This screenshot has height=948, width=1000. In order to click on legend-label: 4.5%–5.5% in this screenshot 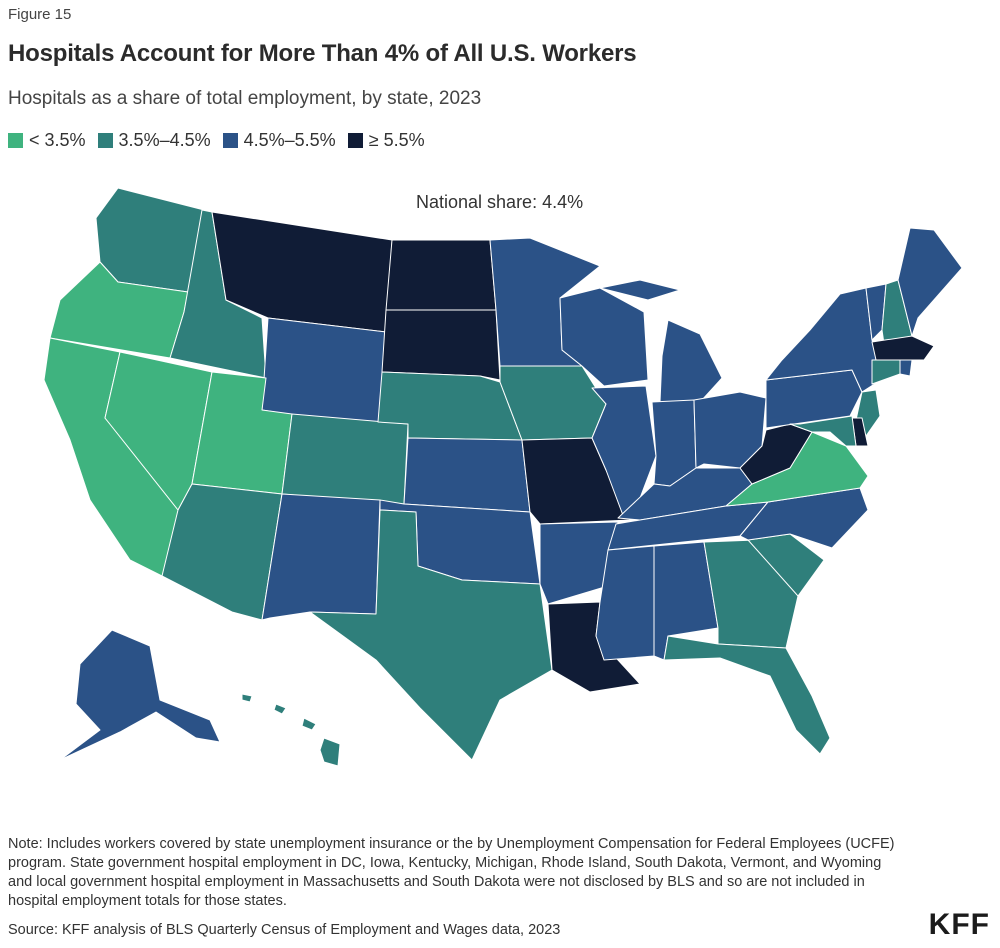, I will do `click(289, 140)`.